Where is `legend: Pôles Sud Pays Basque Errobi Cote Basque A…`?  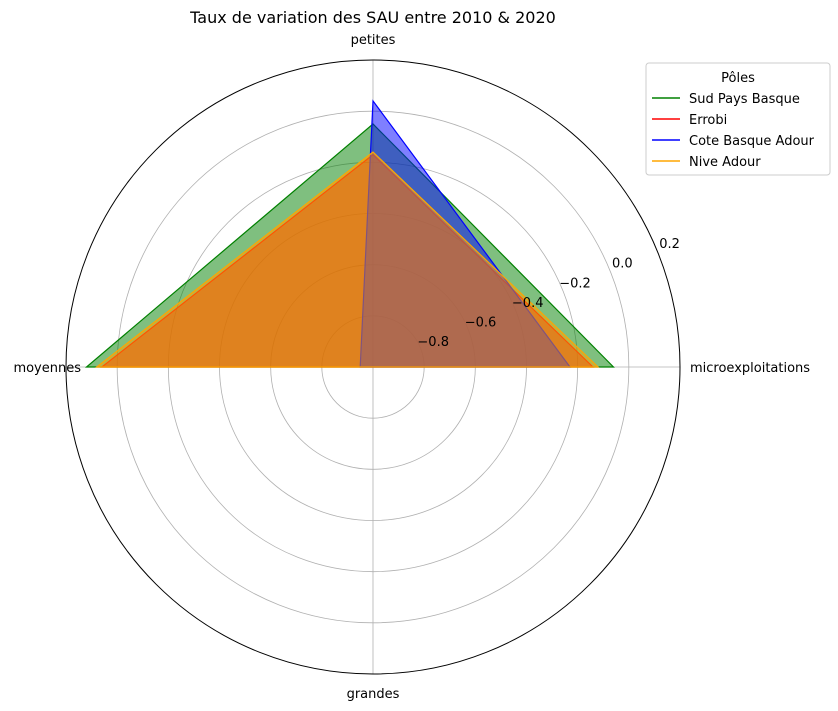 legend: Pôles Sud Pays Basque Errobi Cote Basque A… is located at coordinates (738, 119).